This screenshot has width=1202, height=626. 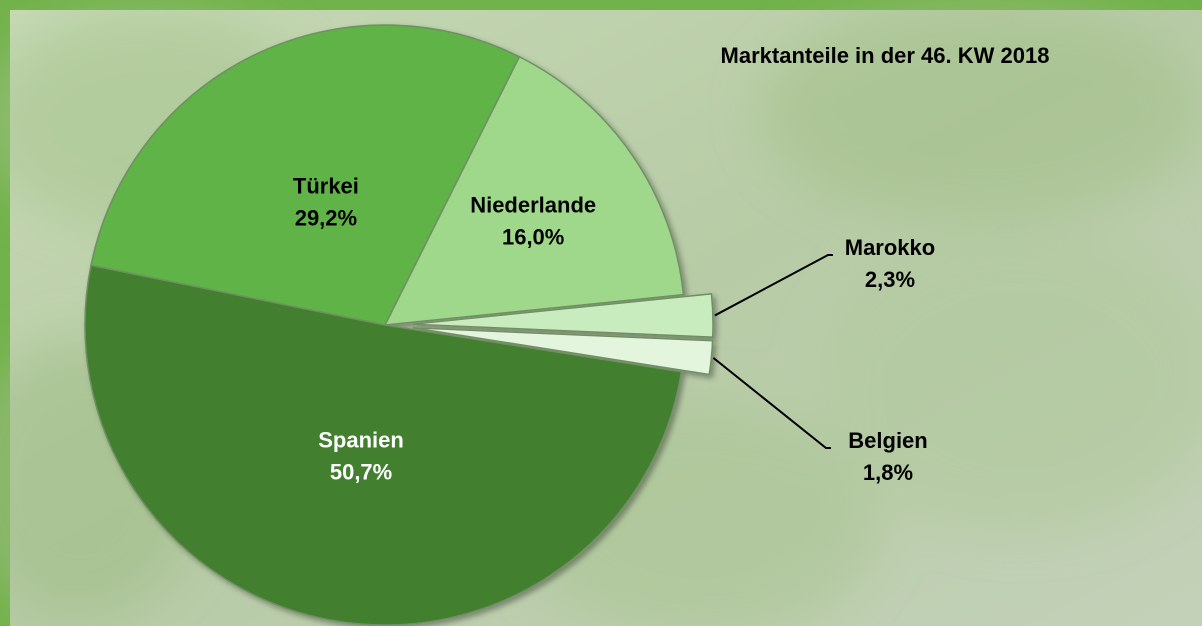 What do you see at coordinates (533, 237) in the screenshot?
I see `slice-value-label: 16,0%` at bounding box center [533, 237].